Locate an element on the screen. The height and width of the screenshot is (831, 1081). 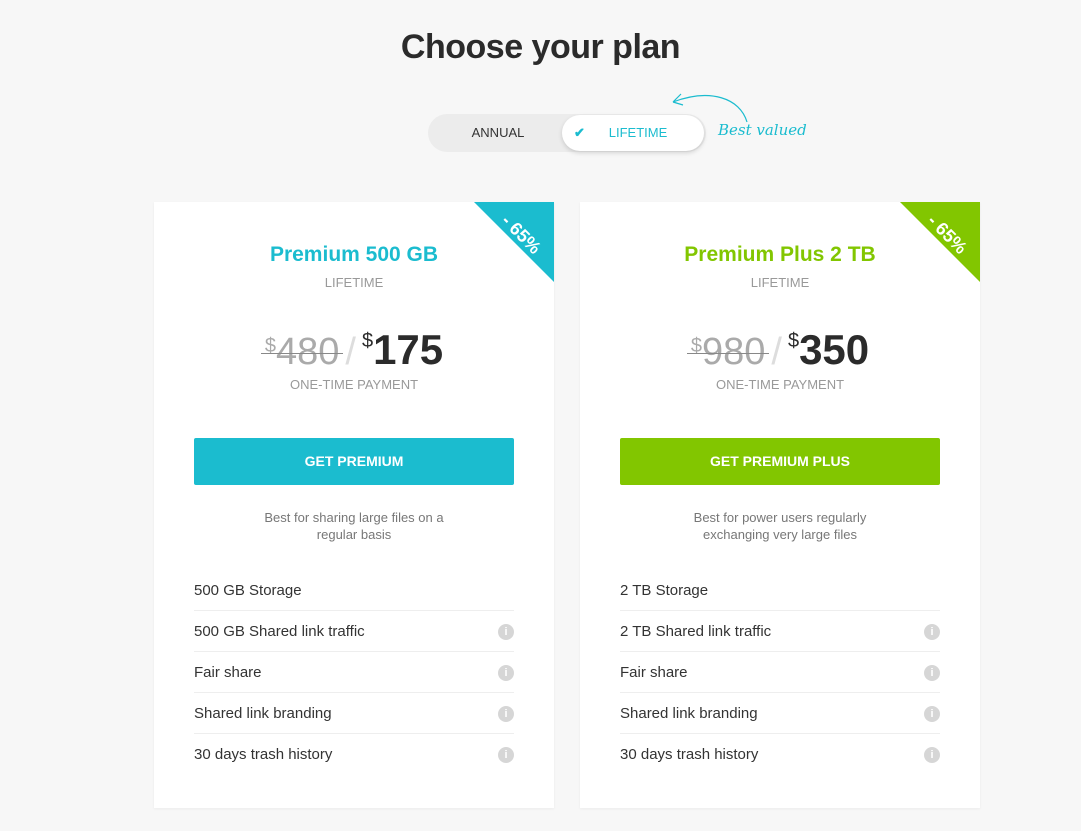
feature-label: 500 GB Storage is located at coordinates (248, 590).